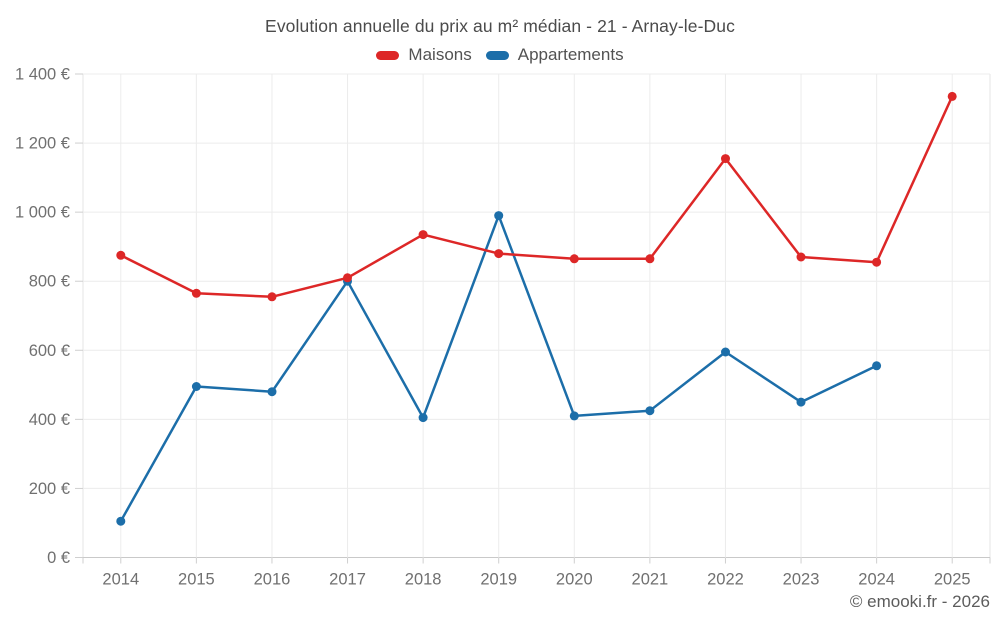  Describe the element at coordinates (952, 580) in the screenshot. I see `x-axis-label: 2025` at that location.